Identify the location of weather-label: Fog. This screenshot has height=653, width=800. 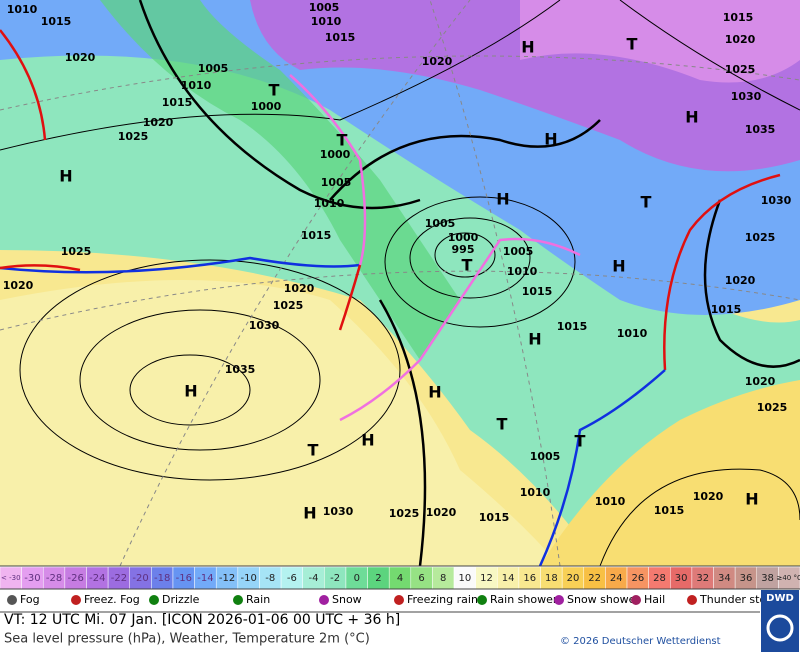
(30, 599).